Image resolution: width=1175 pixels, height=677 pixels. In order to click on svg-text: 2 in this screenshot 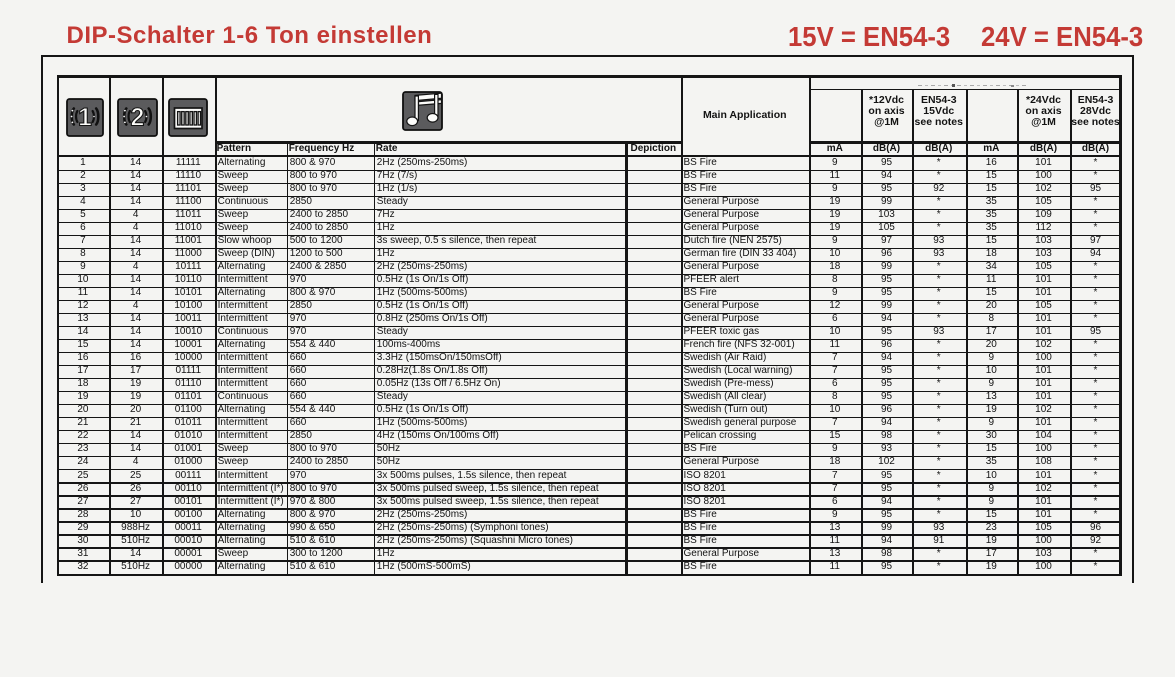, I will do `click(138, 117)`.